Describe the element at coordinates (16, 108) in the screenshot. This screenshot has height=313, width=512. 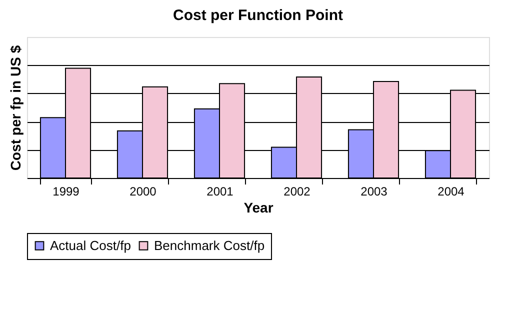
I see `y-axis-title: Cost per fp in US $` at that location.